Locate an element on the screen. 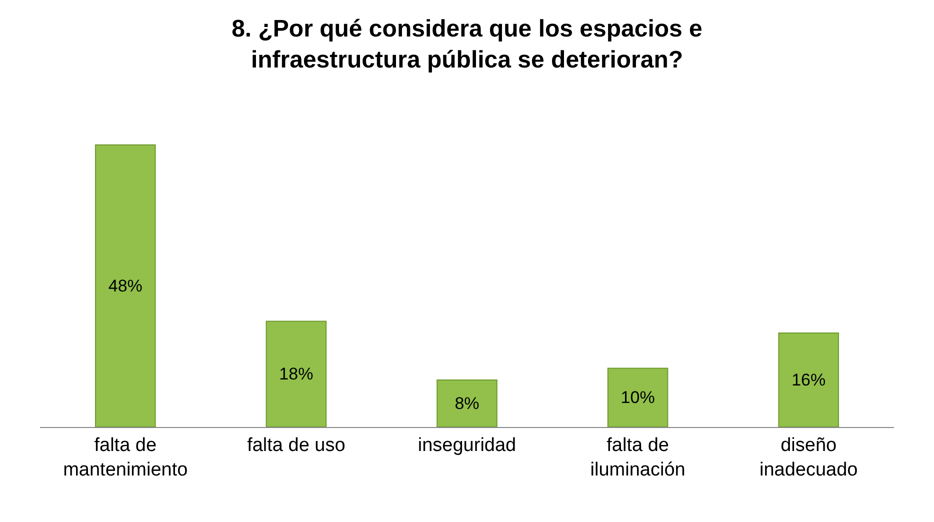 This screenshot has width=934, height=522. data-label: 16% is located at coordinates (809, 380).